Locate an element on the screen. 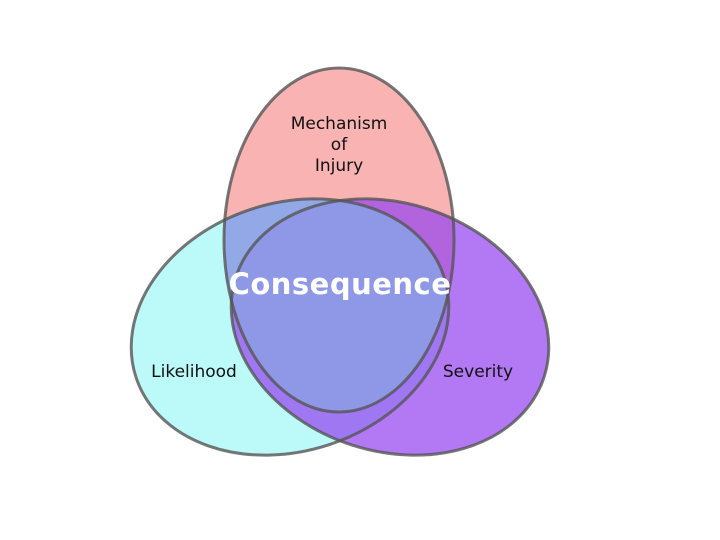 This screenshot has width=720, height=540. label-severity: Severity is located at coordinates (478, 372).